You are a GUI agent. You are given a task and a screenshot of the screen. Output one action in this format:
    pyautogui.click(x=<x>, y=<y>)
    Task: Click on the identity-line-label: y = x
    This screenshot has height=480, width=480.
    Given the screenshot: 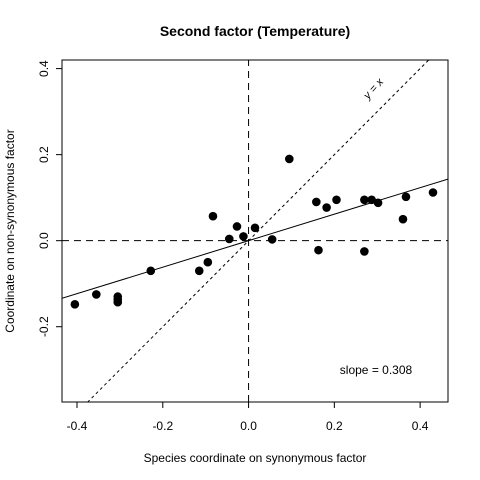 What is the action you would take?
    pyautogui.click(x=374, y=89)
    